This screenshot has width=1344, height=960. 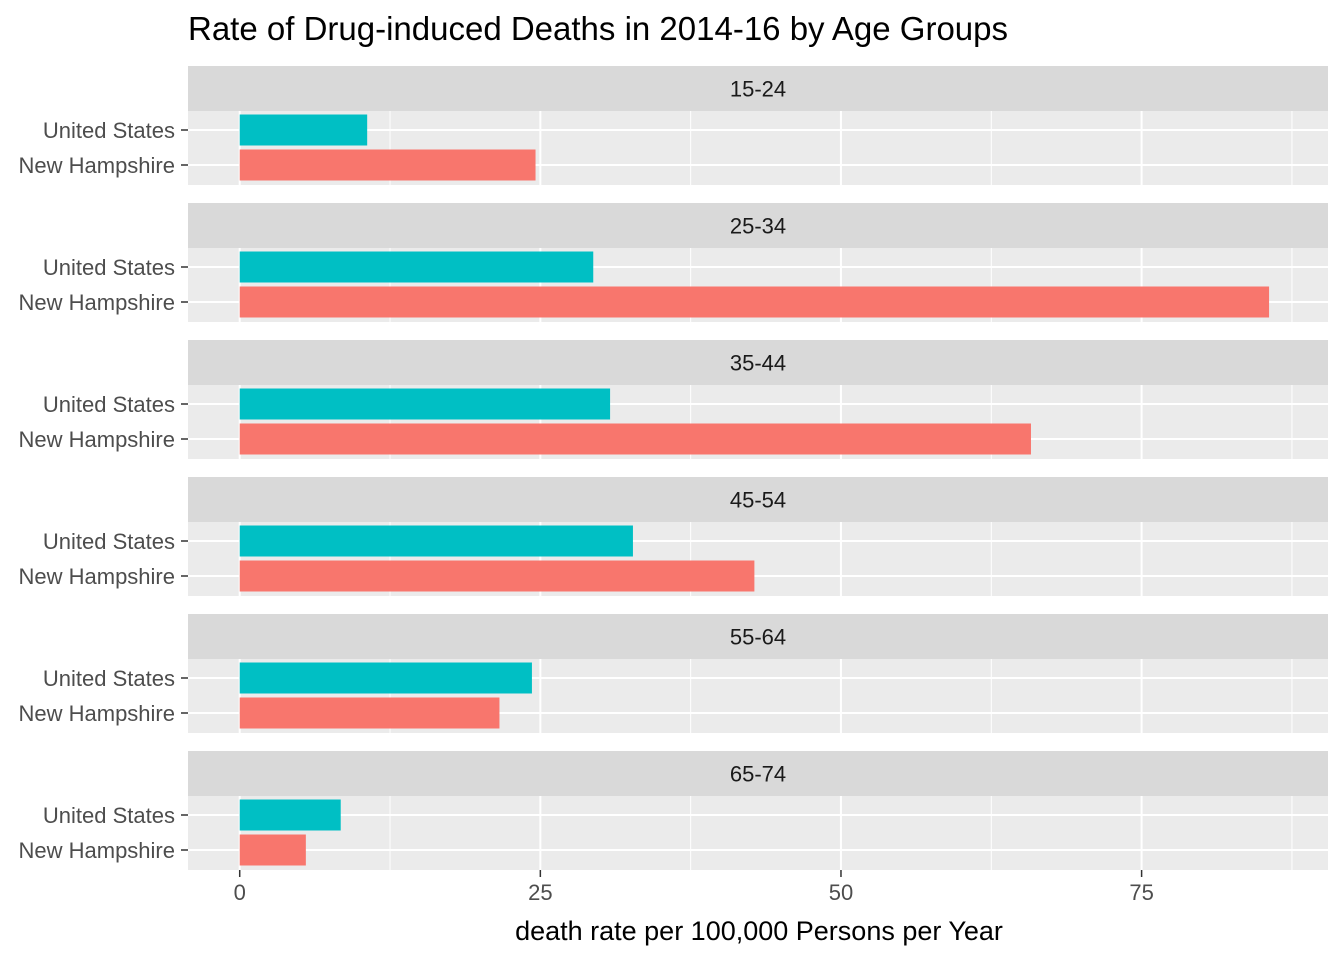 I want to click on facet-strip-label: 45-54, so click(x=758, y=500).